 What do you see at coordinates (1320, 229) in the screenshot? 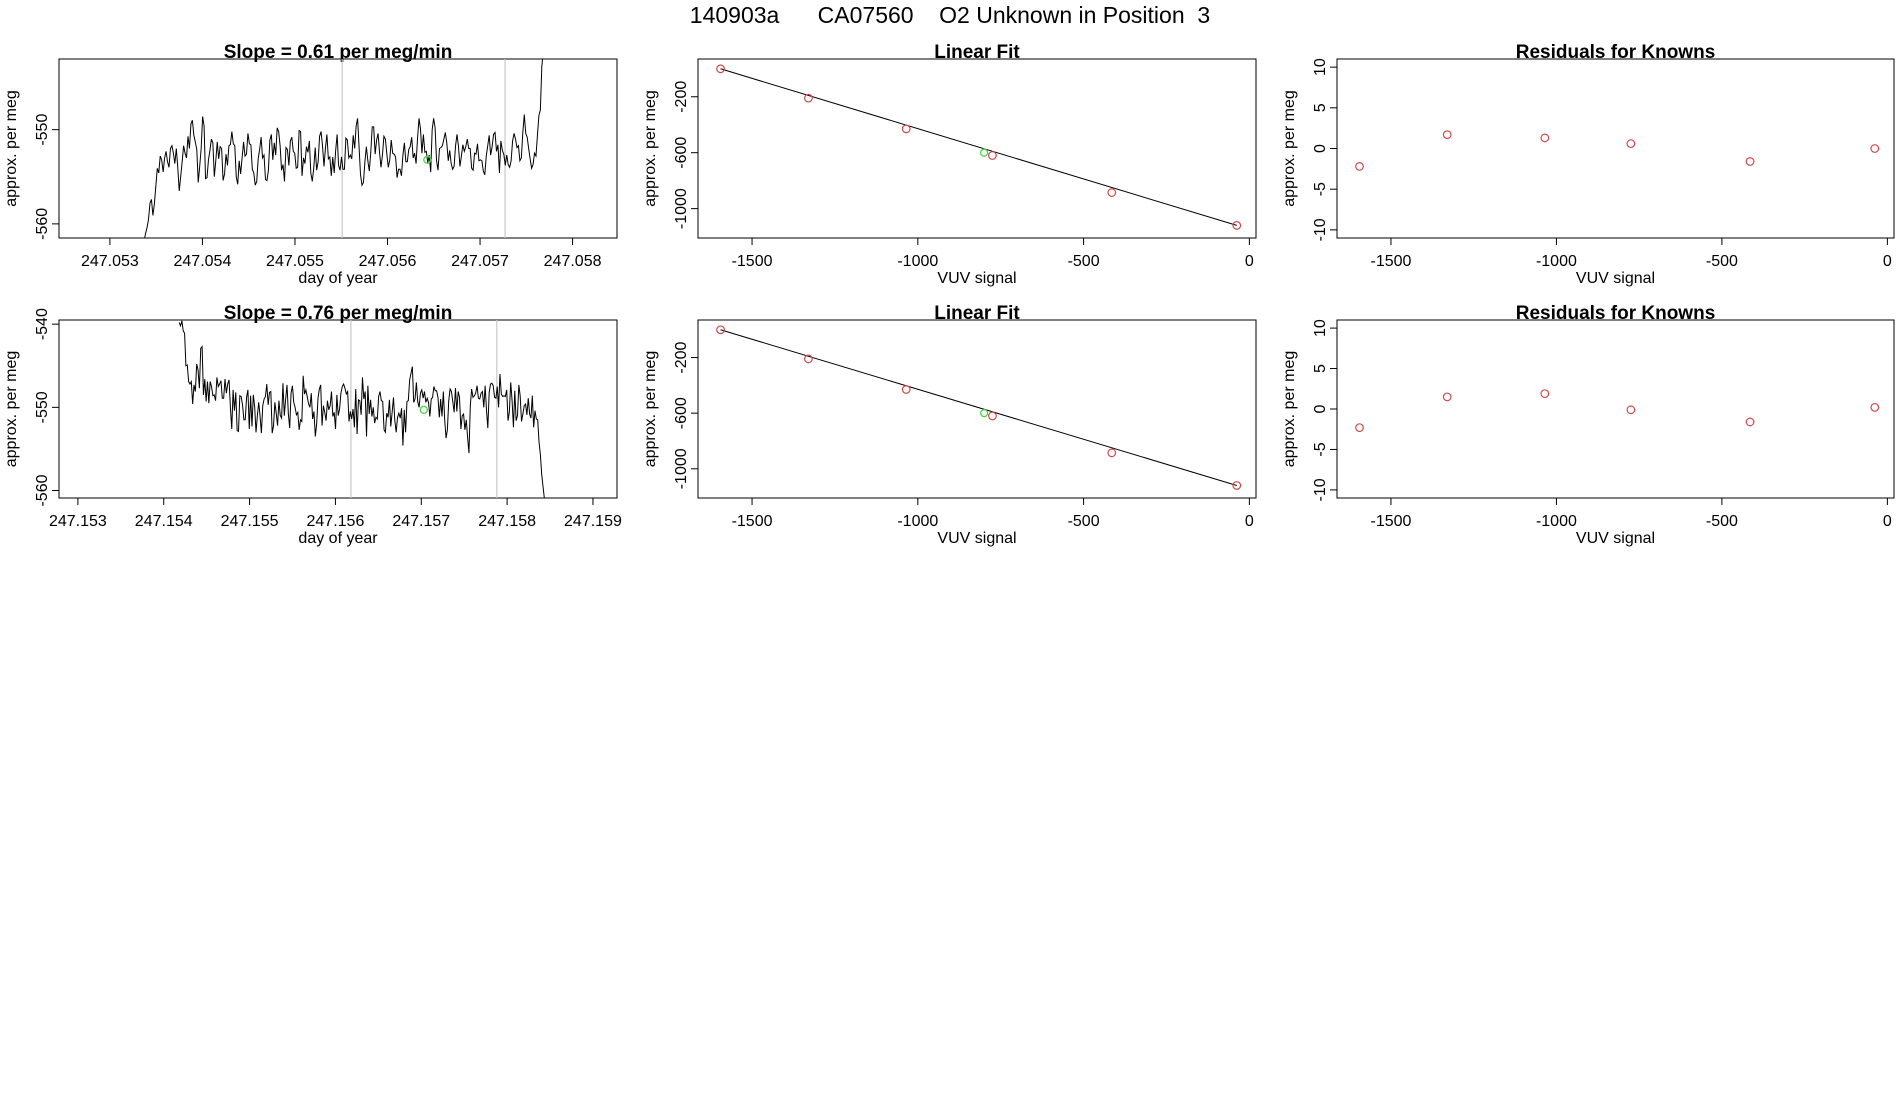
I see `y-tick-label: -10` at bounding box center [1320, 229].